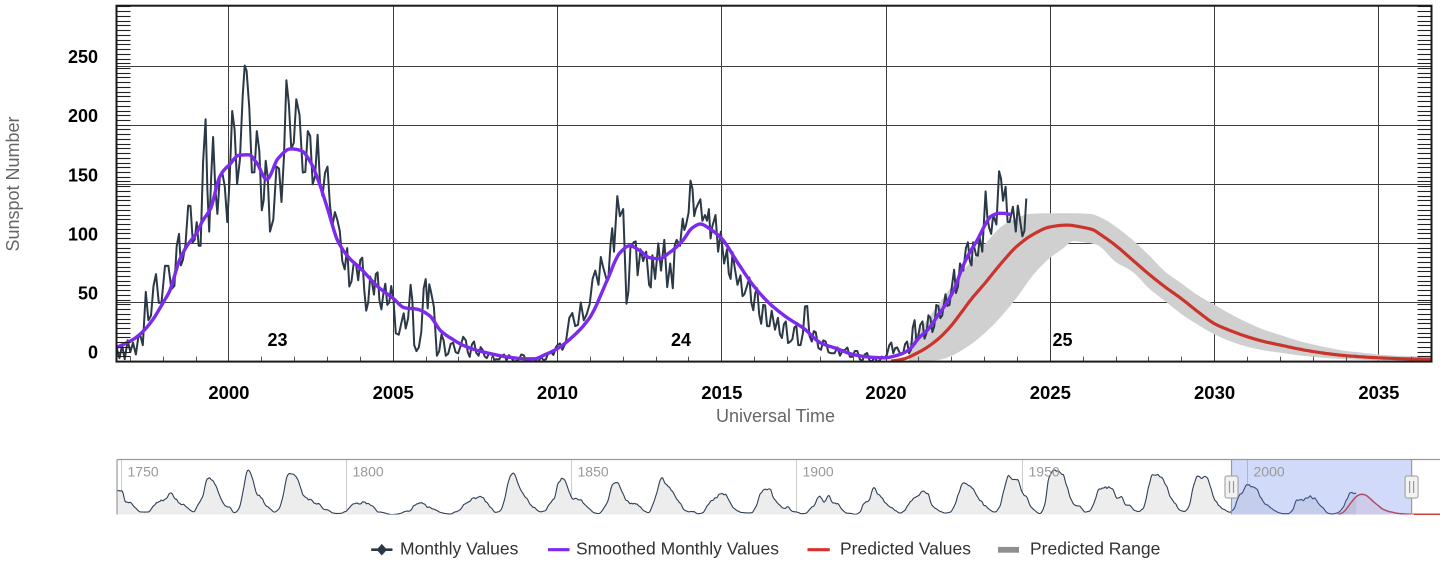 This screenshot has width=1440, height=568. Describe the element at coordinates (368, 472) in the screenshot. I see `svg-text: 1800` at that location.